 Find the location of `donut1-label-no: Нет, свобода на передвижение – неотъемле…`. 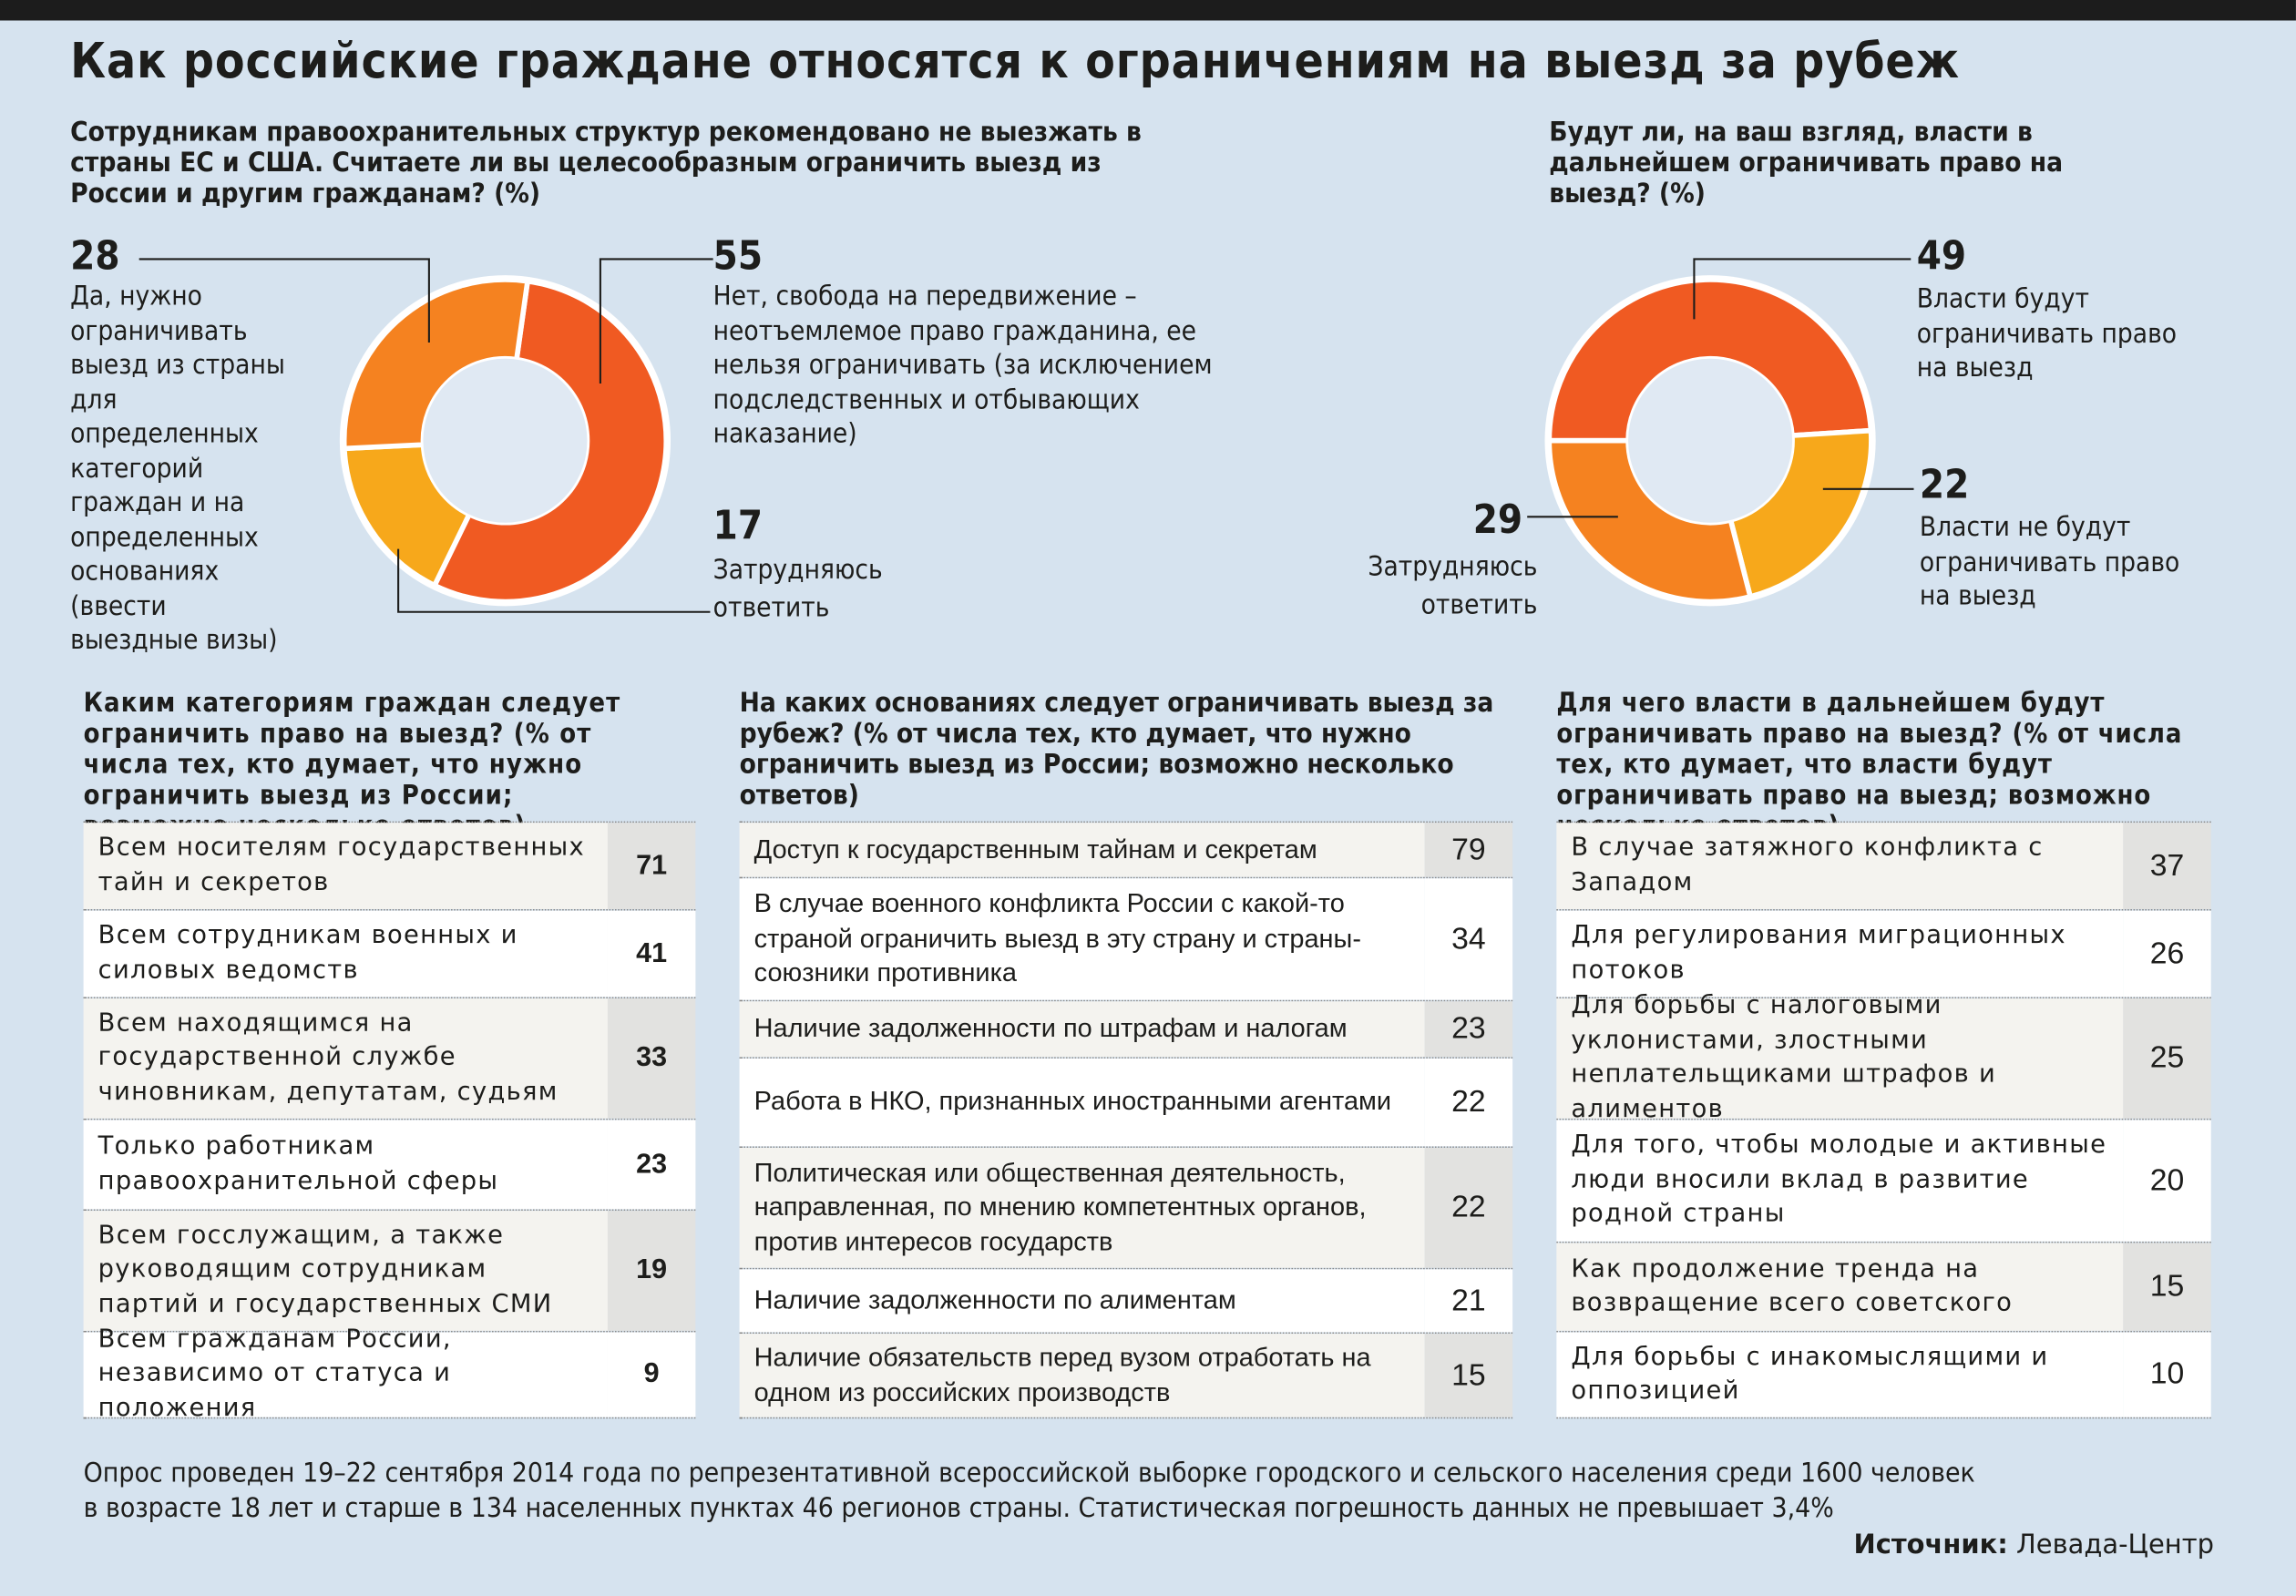

donut1-label-no: Нет, свобода на передвижение – неотъемле… is located at coordinates (963, 365).